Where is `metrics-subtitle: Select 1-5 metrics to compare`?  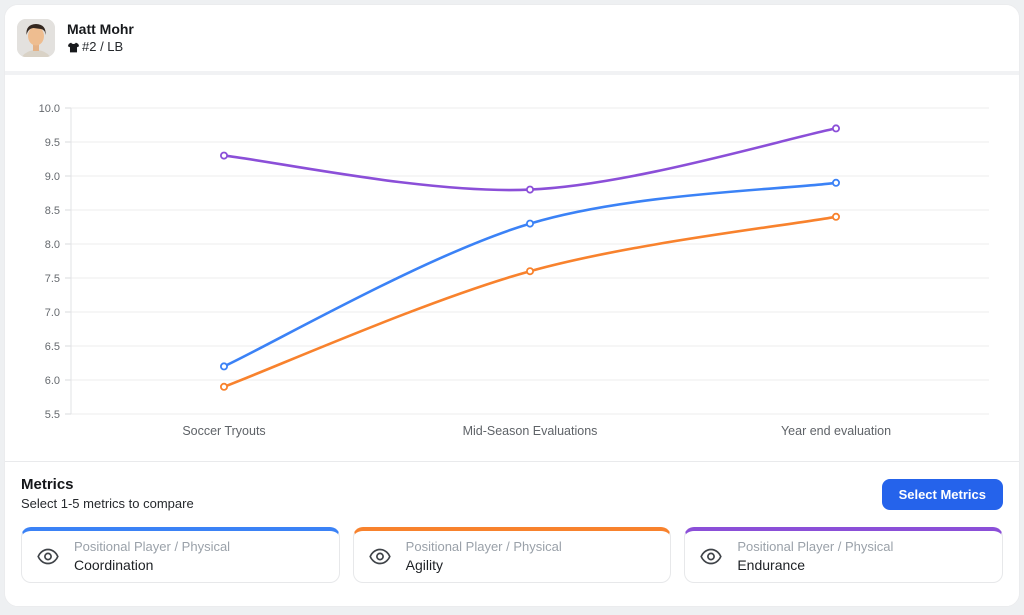
metrics-subtitle: Select 1-5 metrics to compare is located at coordinates (107, 504).